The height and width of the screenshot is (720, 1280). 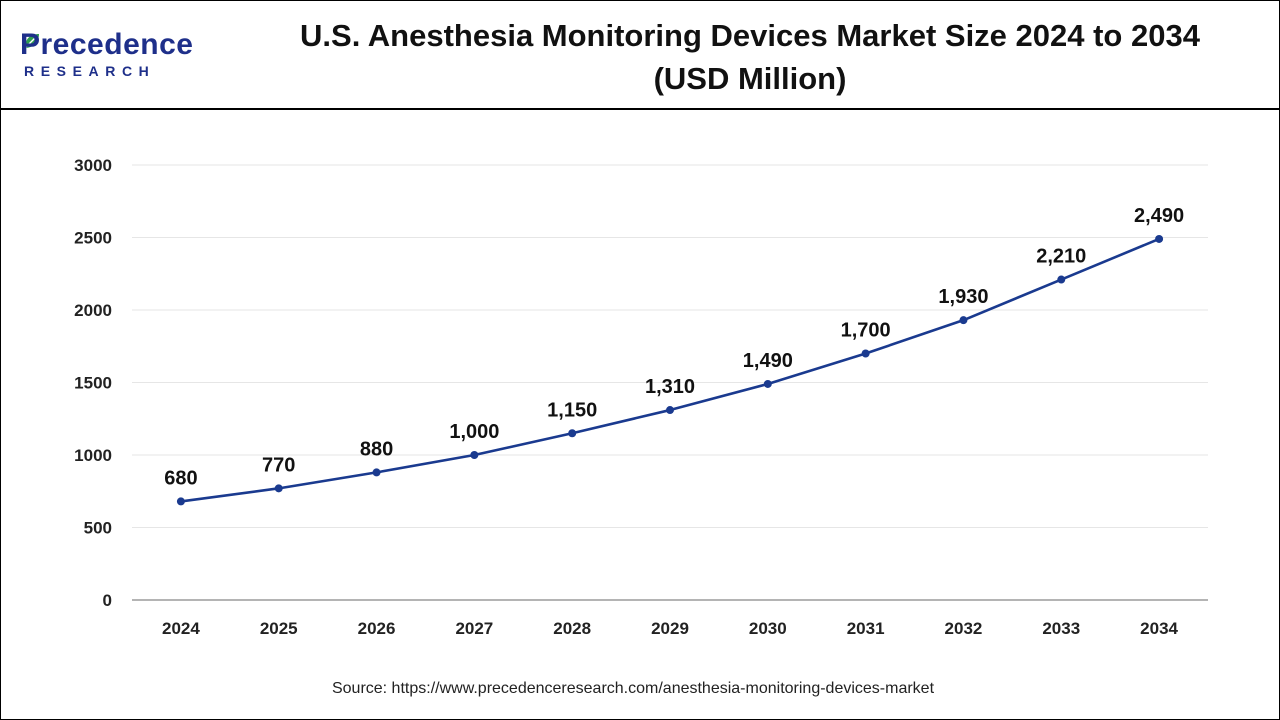 What do you see at coordinates (474, 628) in the screenshot?
I see `x-tick-label: 2027` at bounding box center [474, 628].